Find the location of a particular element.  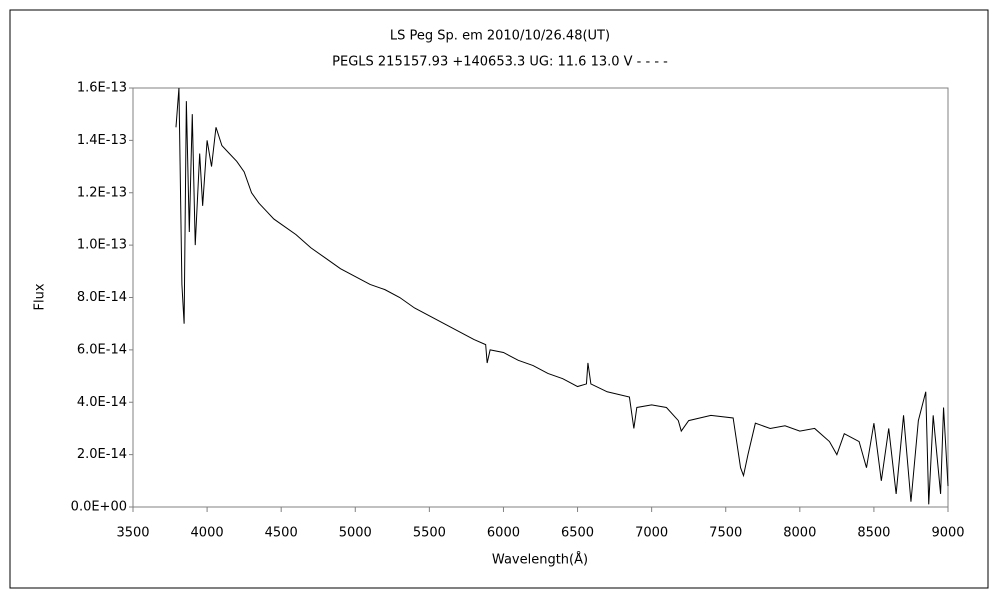

chart-title: LS Peg Sp. em 2010/10/26.48(UT) is located at coordinates (500, 36).